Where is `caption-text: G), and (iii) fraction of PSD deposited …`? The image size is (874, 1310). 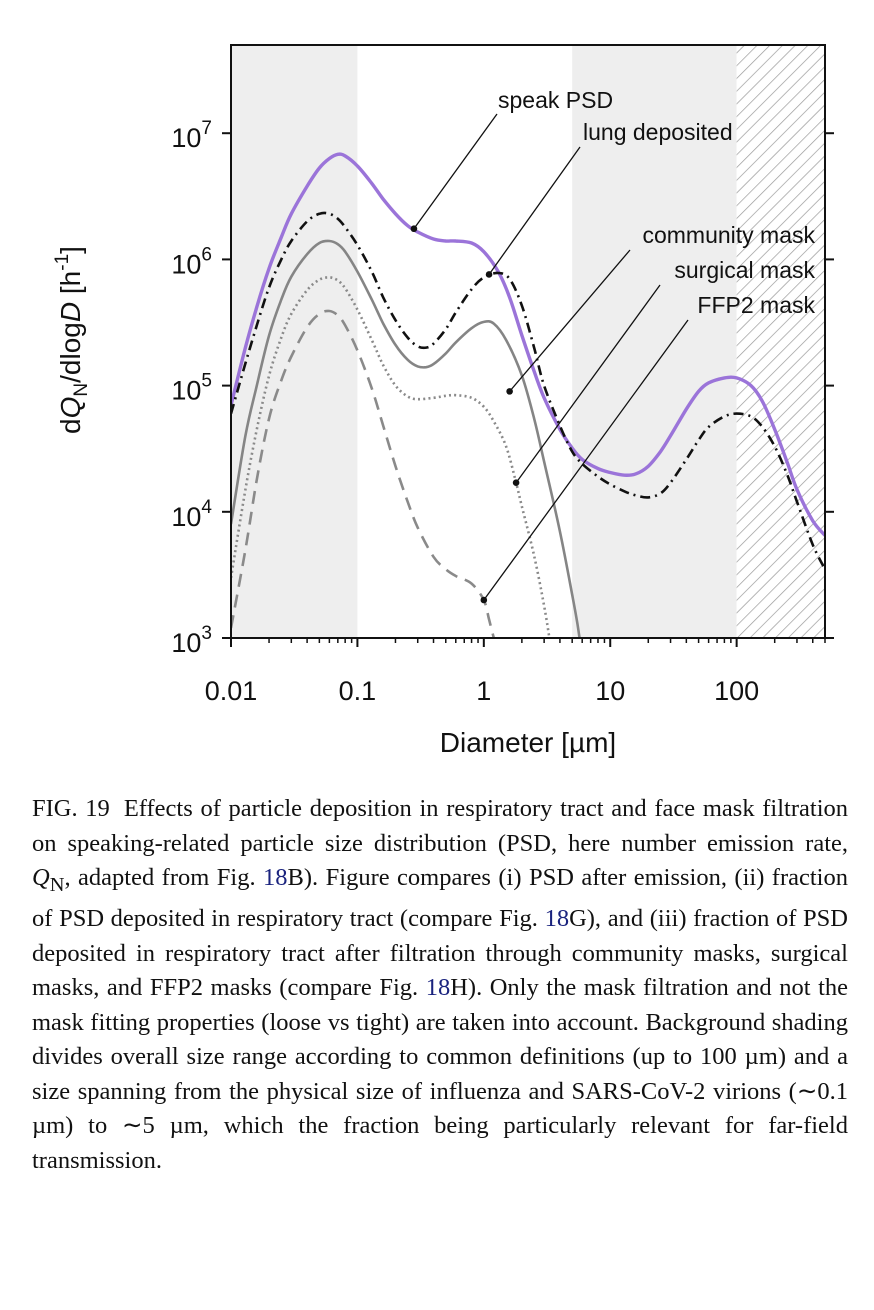
caption-text: G), and (iii) fraction of PSD deposited … is located at coordinates (440, 953).